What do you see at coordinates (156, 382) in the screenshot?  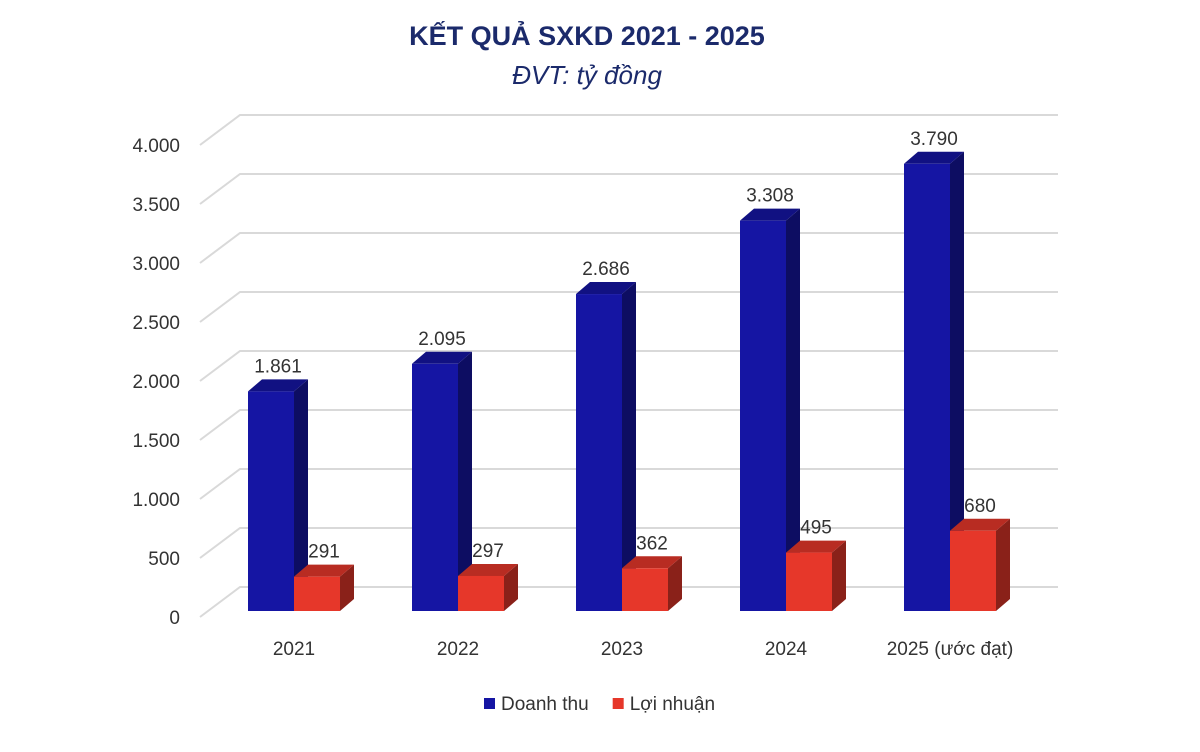 I see `y-tick-label: 2.000` at bounding box center [156, 382].